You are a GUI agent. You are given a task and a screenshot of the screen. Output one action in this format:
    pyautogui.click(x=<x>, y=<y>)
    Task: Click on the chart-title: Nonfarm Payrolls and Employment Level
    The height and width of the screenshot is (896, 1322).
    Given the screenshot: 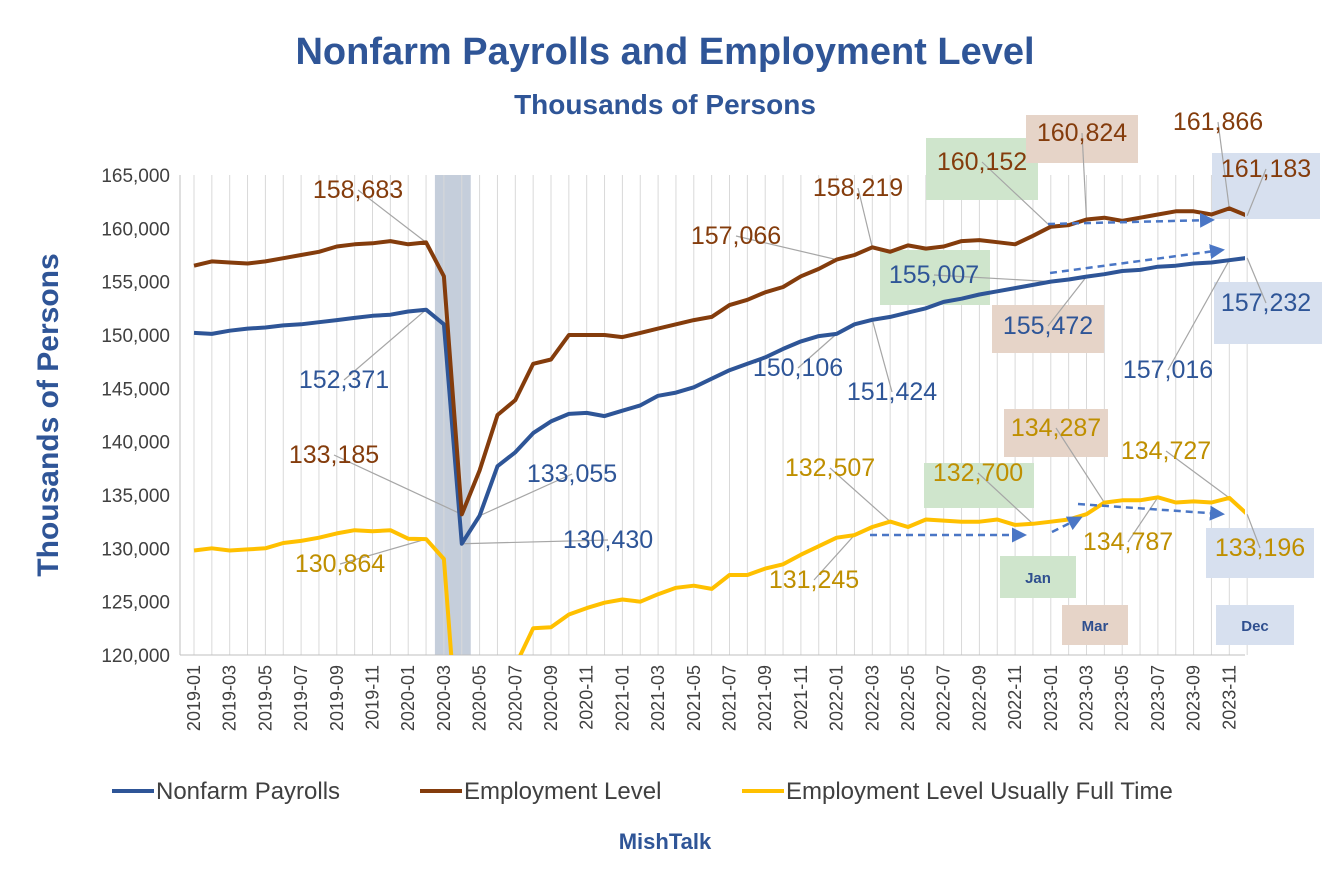 What is the action you would take?
    pyautogui.click(x=664, y=52)
    